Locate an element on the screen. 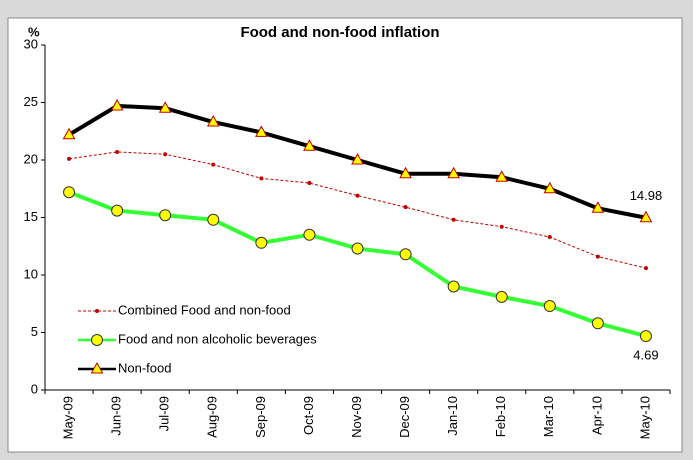 This screenshot has height=460, width=693. x-tick-label: Dec-09 is located at coordinates (404, 417).